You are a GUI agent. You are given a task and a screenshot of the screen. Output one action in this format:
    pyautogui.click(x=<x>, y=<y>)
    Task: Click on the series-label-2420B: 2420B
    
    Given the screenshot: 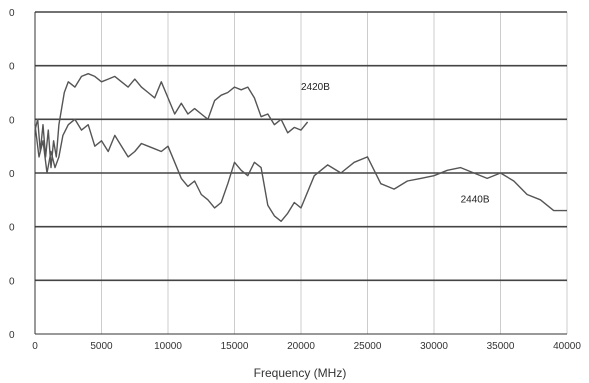 What is the action you would take?
    pyautogui.click(x=315, y=87)
    